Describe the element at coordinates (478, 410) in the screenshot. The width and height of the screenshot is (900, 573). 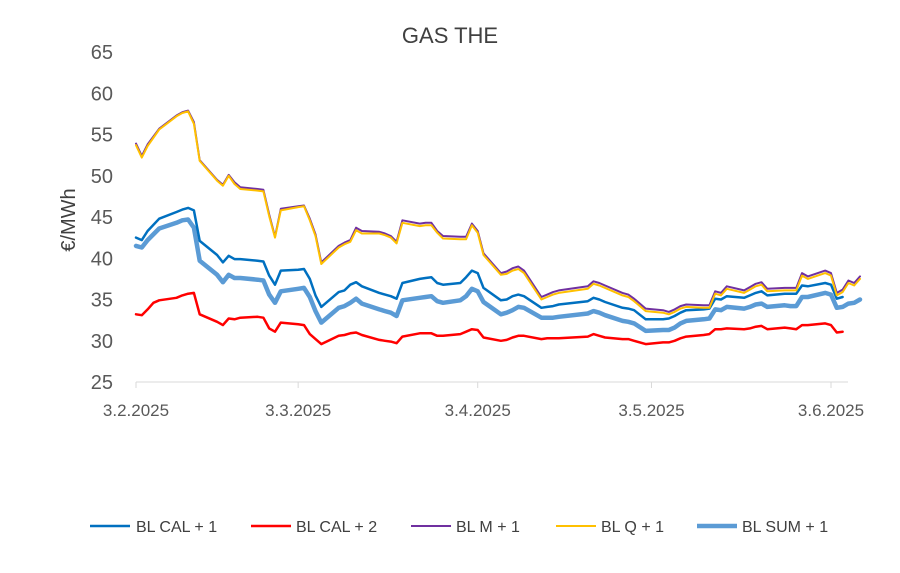
I see `x-tick-label: 3.4.2025` at that location.